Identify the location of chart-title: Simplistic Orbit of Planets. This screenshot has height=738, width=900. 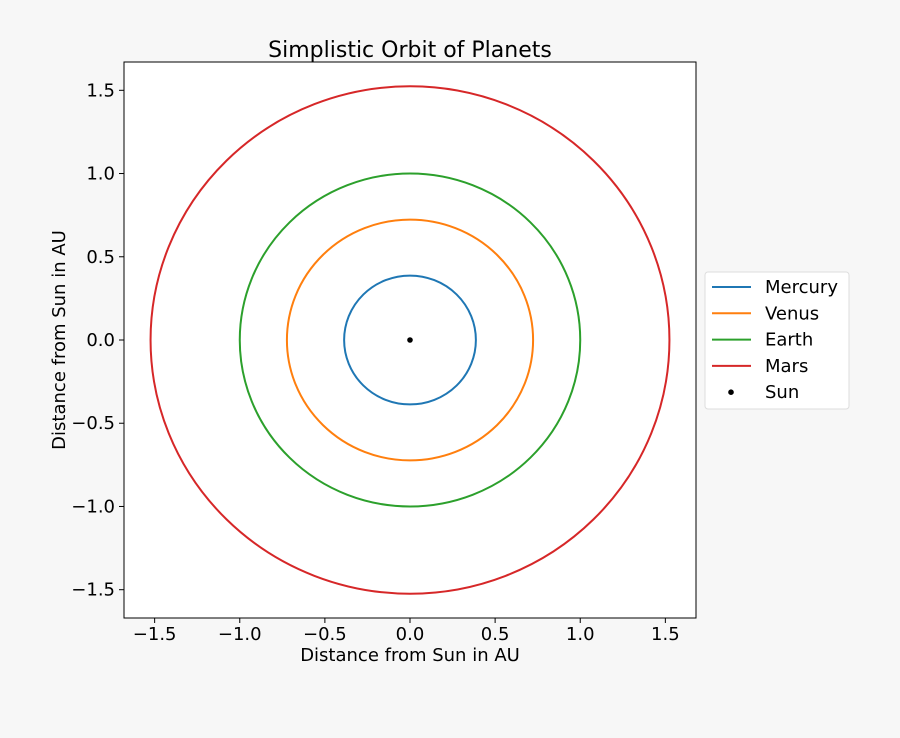
(410, 50).